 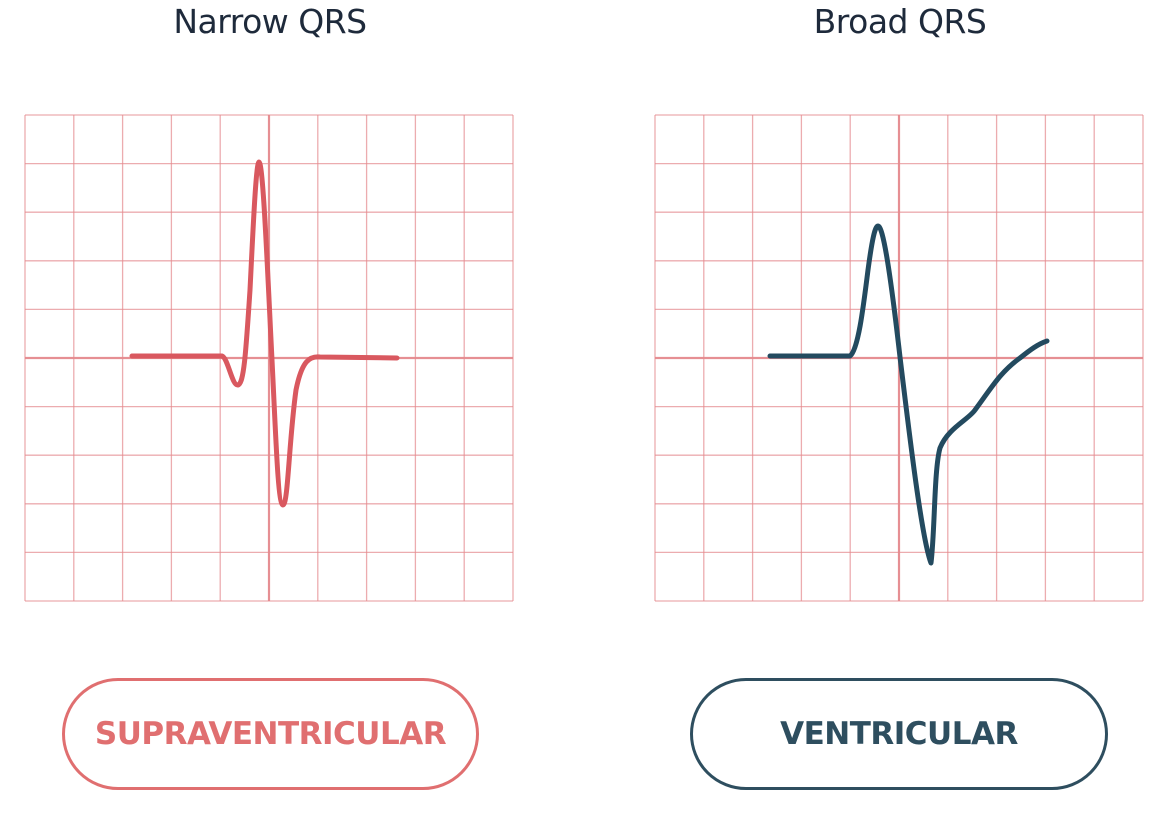 What do you see at coordinates (270, 21) in the screenshot?
I see `narrow-qrs-title: Narrow QRS` at bounding box center [270, 21].